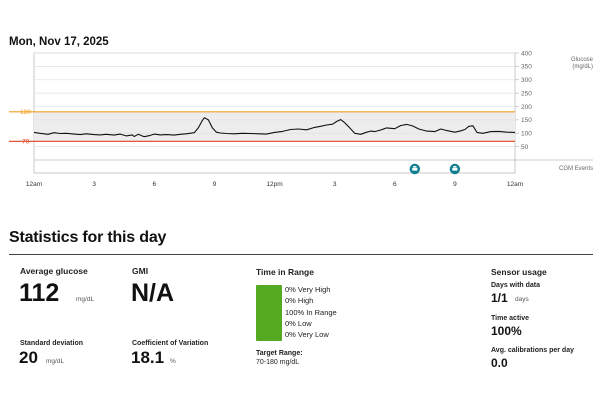  I want to click on y-tick-label: 150, so click(526, 120).